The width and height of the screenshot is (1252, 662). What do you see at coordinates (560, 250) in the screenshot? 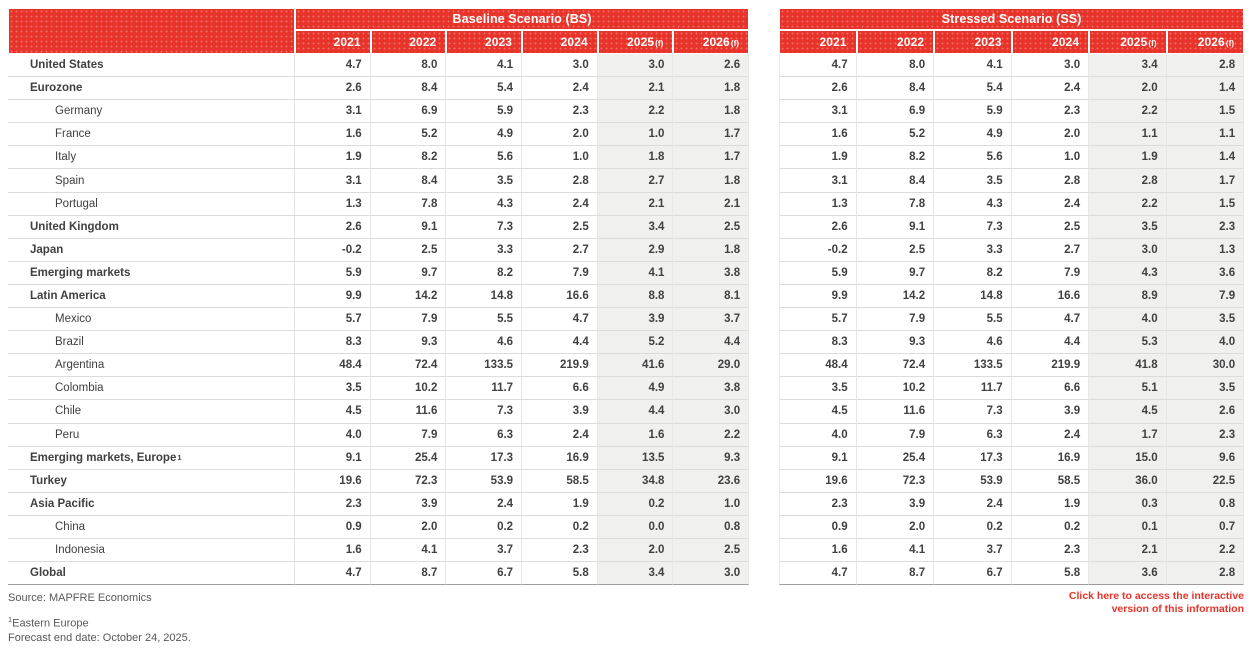
I see `value-cell: 2.7` at bounding box center [560, 250].